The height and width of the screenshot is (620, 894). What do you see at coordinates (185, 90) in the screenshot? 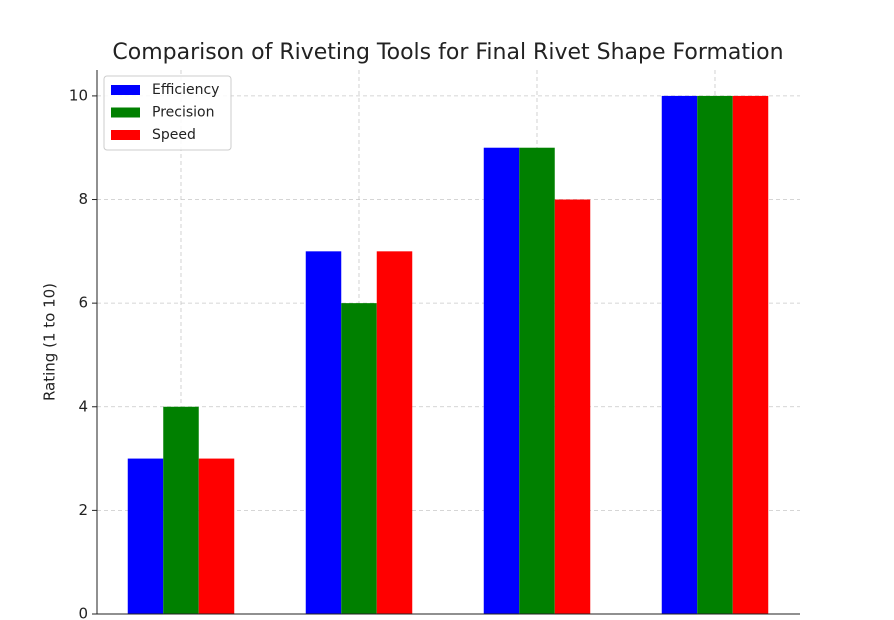
I see `legend-label: Efficiency` at bounding box center [185, 90].